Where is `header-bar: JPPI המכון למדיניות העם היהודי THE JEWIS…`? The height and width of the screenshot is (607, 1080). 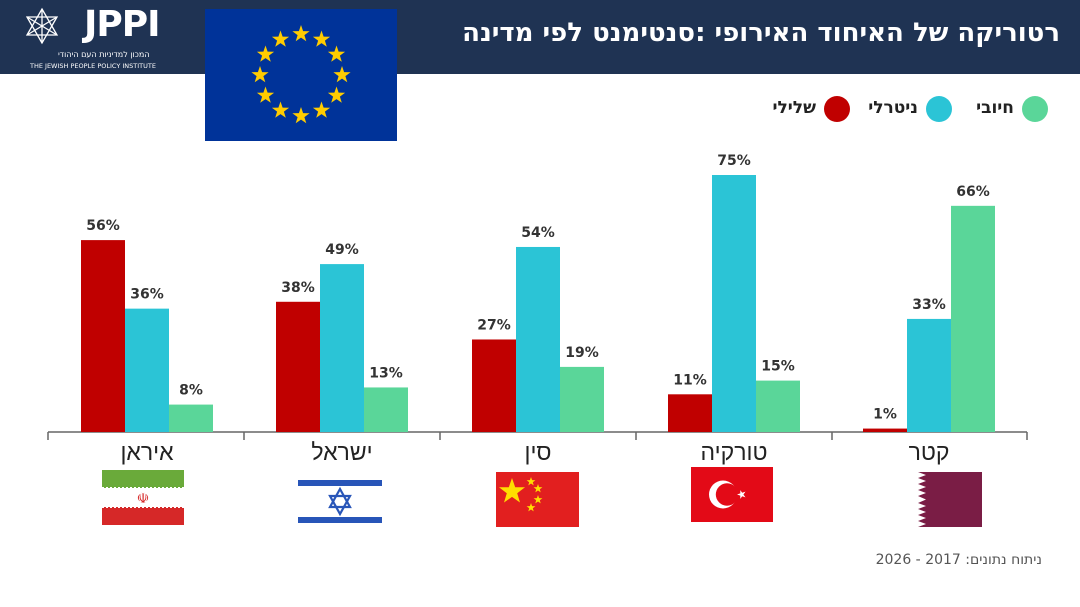 header-bar: JPPI המכון למדיניות העם היהודי THE JEWIS… is located at coordinates (540, 37).